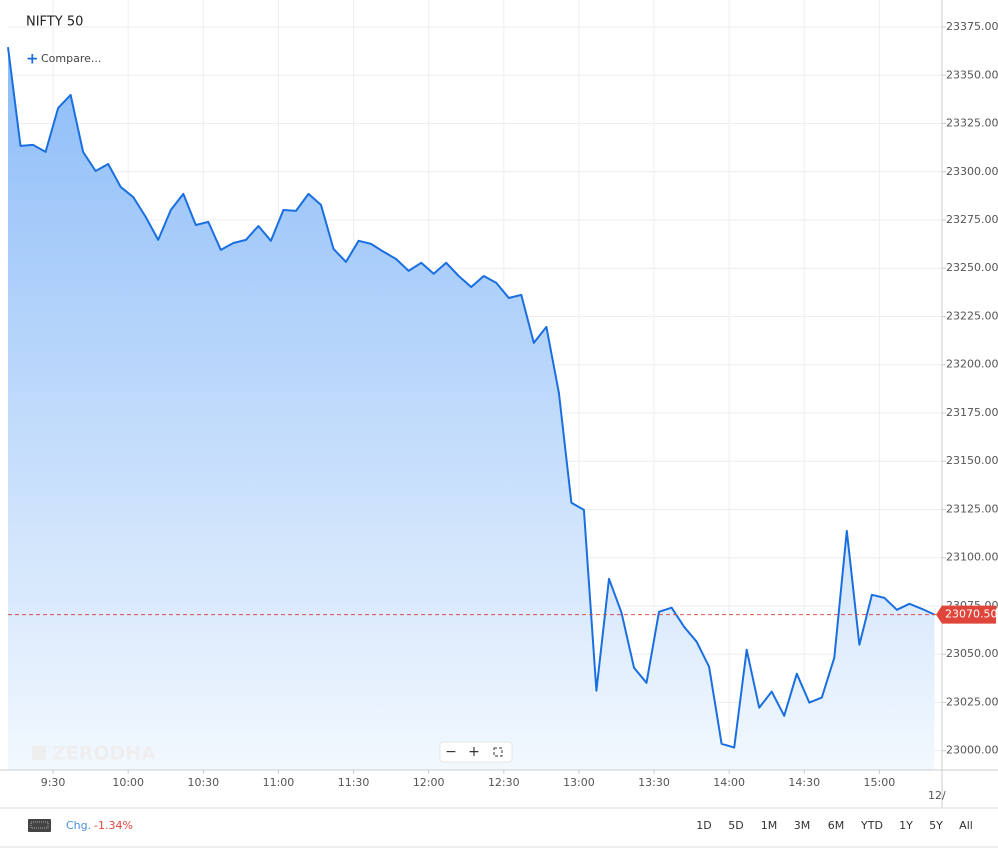  What do you see at coordinates (972, 123) in the screenshot?
I see `y-tick-label: 23325.00` at bounding box center [972, 123].